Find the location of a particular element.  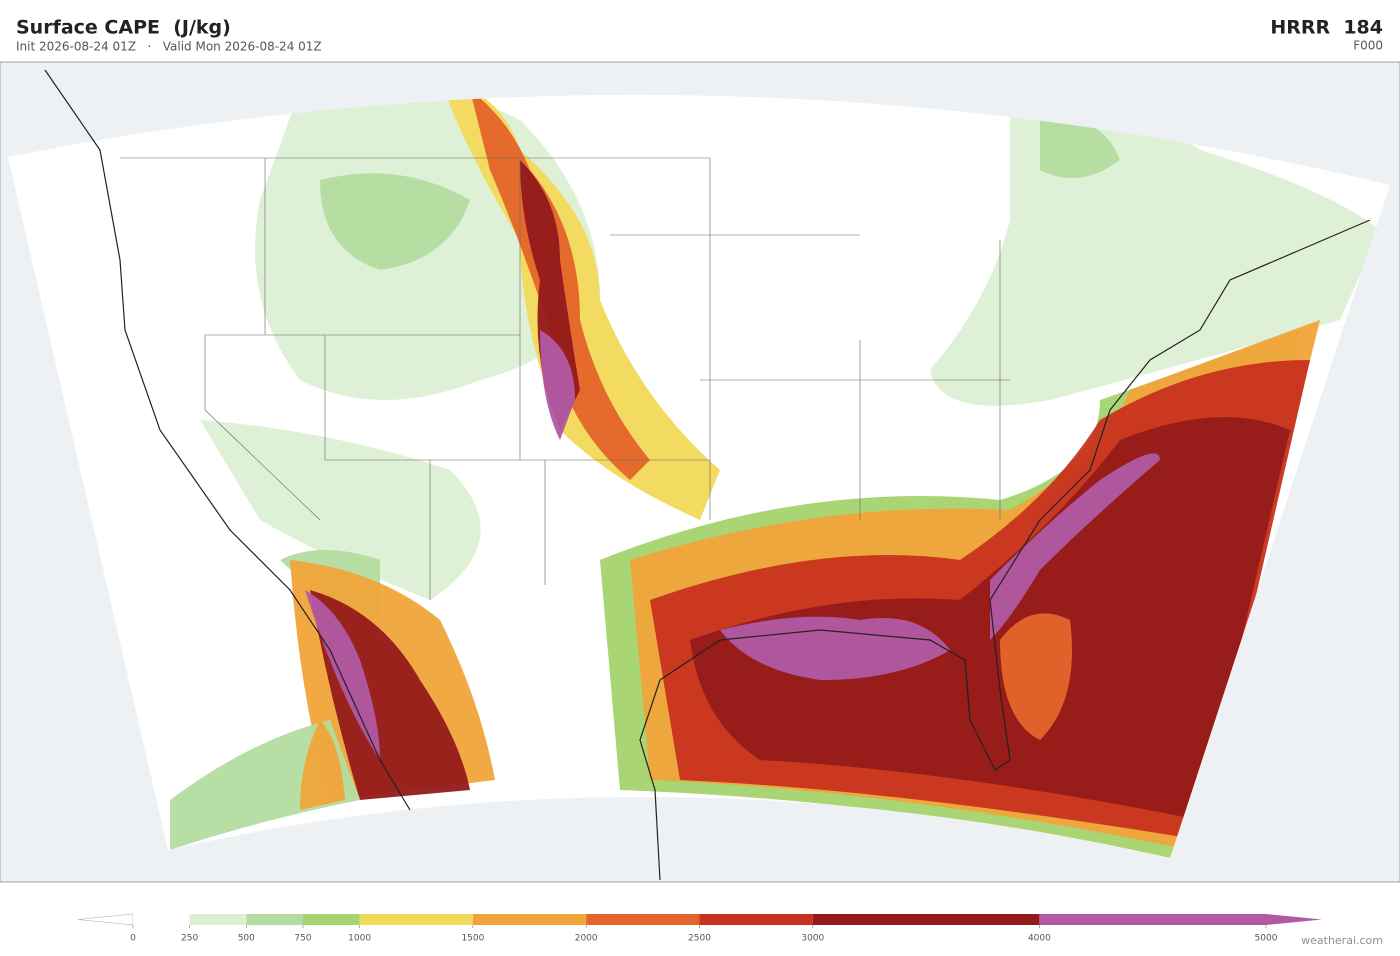

colorbar-tick-label: 5000 is located at coordinates (1266, 939).